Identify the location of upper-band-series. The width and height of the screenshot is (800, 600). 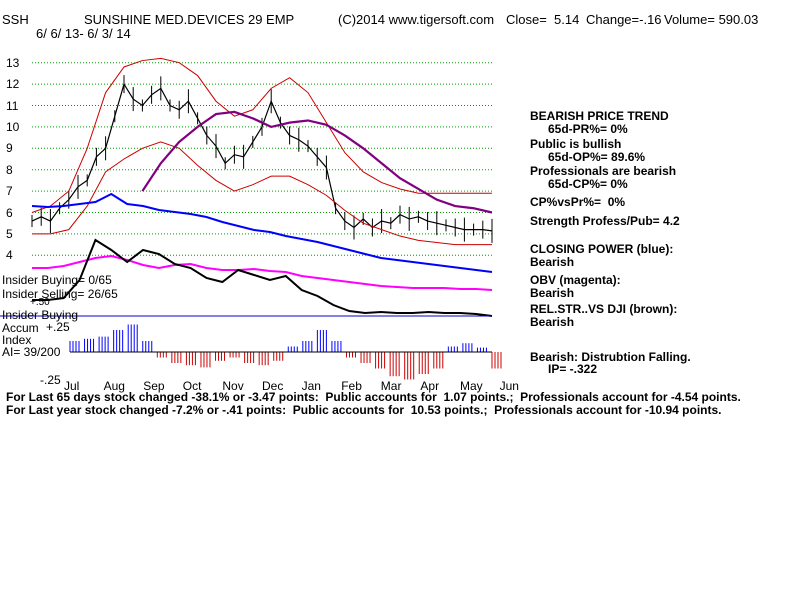
(261, 135).